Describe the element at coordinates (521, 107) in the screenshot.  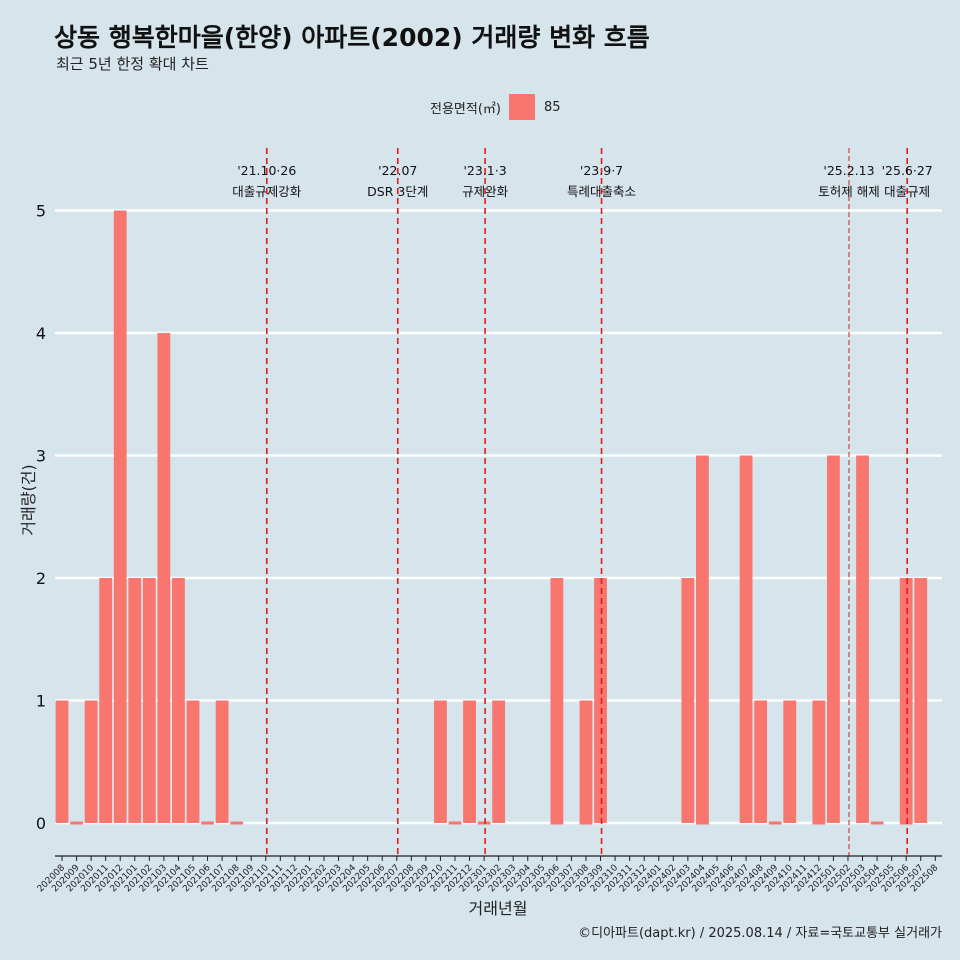
I see `legend-swatch` at that location.